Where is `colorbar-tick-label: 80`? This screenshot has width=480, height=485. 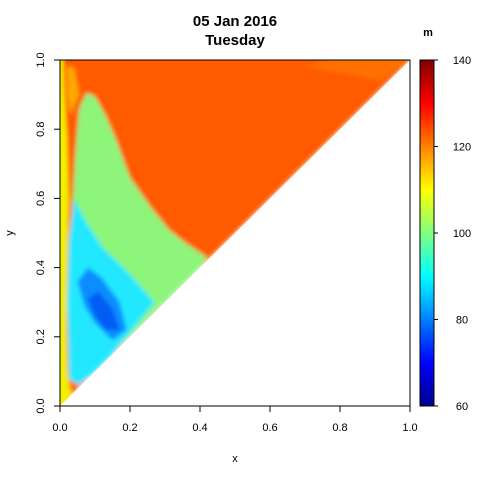 colorbar-tick-label: 80 is located at coordinates (462, 321).